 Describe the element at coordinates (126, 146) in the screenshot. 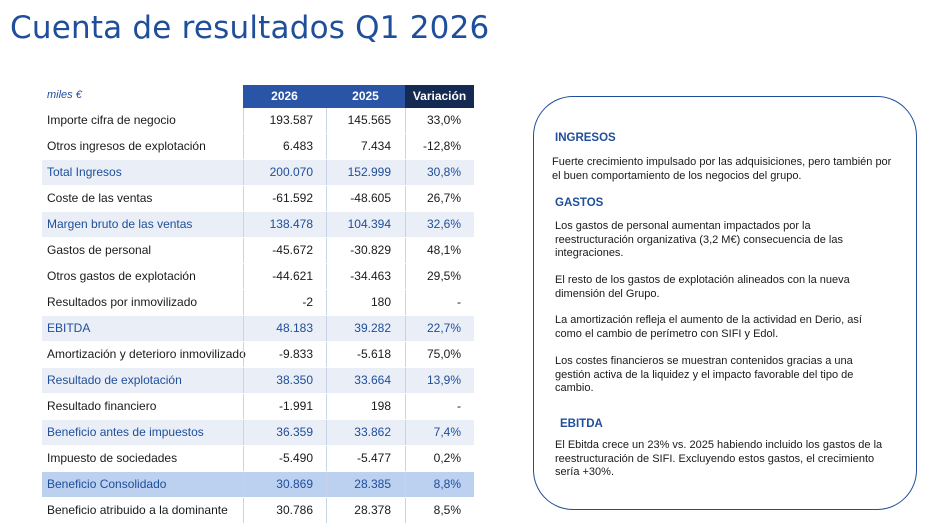

I see `row-label: Otros ingresos de explotación` at that location.